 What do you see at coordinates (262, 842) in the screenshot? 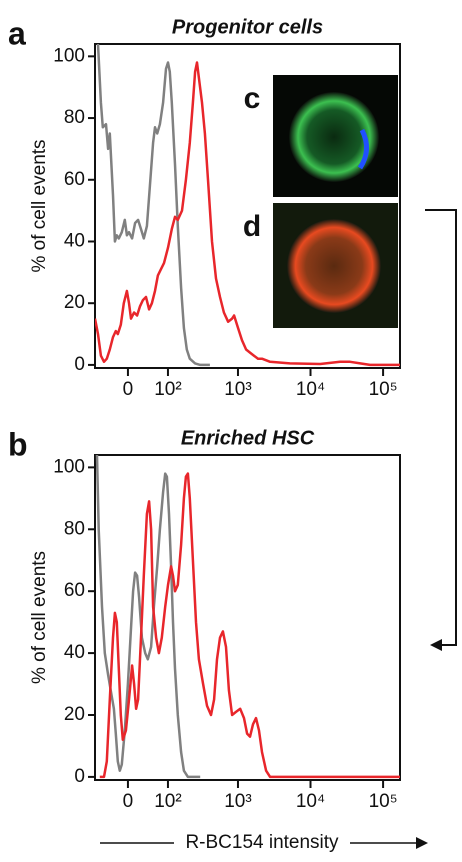
I see `x-axis-label: R-BC154 intensity` at bounding box center [262, 842].